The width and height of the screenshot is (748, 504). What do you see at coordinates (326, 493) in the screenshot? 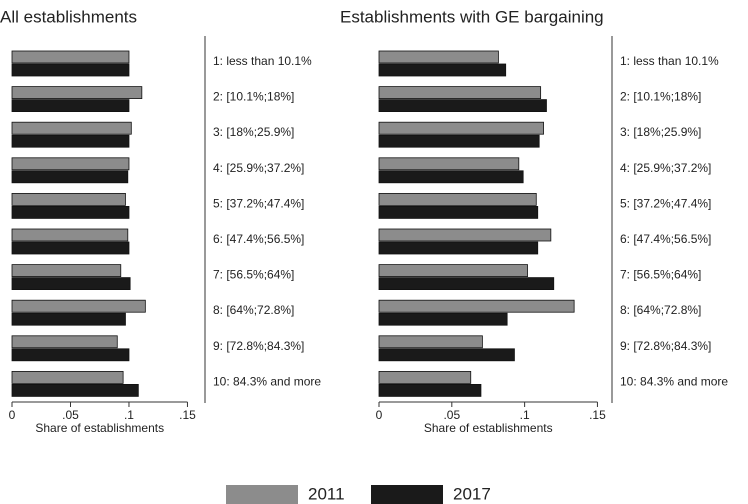
I see `legend-label: 2011` at bounding box center [326, 493].